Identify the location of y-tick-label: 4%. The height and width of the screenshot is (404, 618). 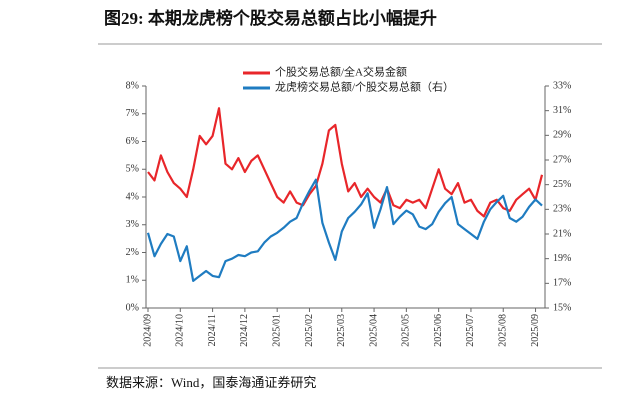
(132, 196).